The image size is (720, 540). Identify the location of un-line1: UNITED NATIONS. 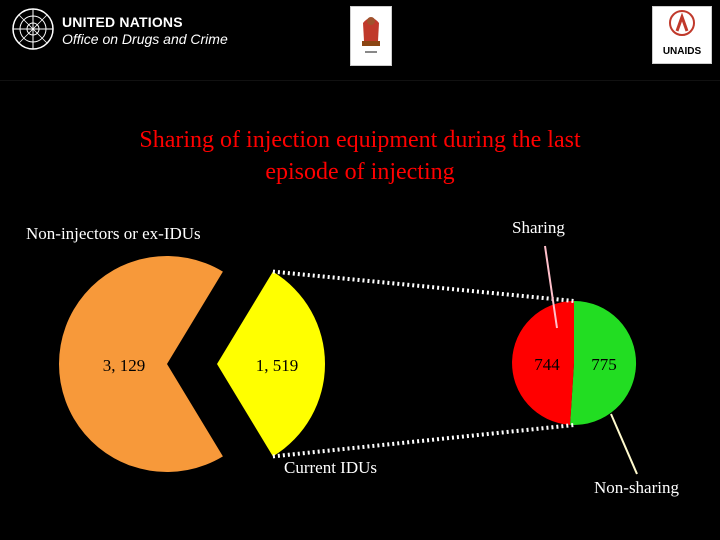
(122, 22).